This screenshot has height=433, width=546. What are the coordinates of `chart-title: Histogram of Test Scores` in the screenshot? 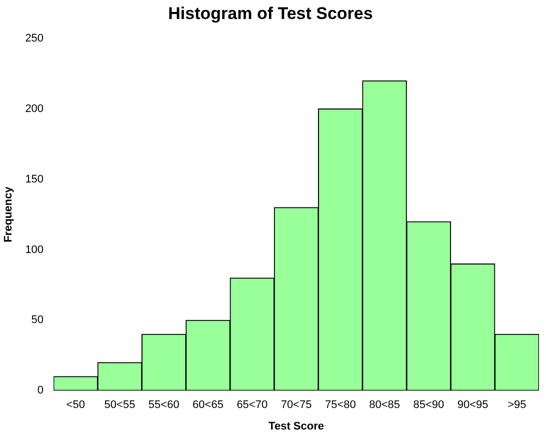 It's located at (270, 13).